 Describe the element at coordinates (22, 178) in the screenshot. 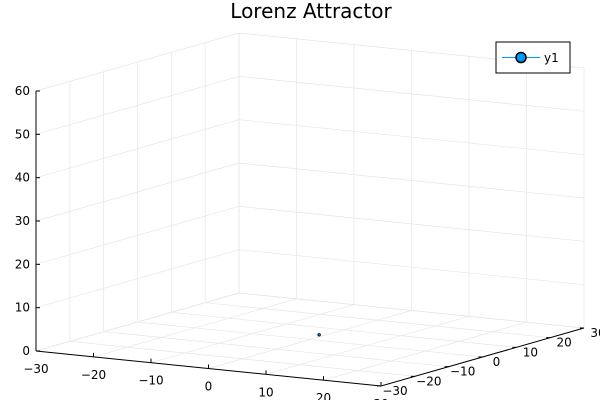

I see `z-tick-label: 40` at that location.